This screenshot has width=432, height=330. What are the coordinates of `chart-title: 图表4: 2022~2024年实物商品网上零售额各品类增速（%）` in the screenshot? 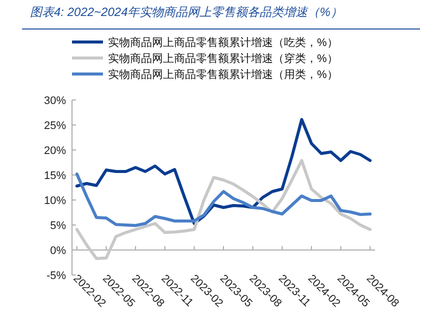 It's located at (186, 12).